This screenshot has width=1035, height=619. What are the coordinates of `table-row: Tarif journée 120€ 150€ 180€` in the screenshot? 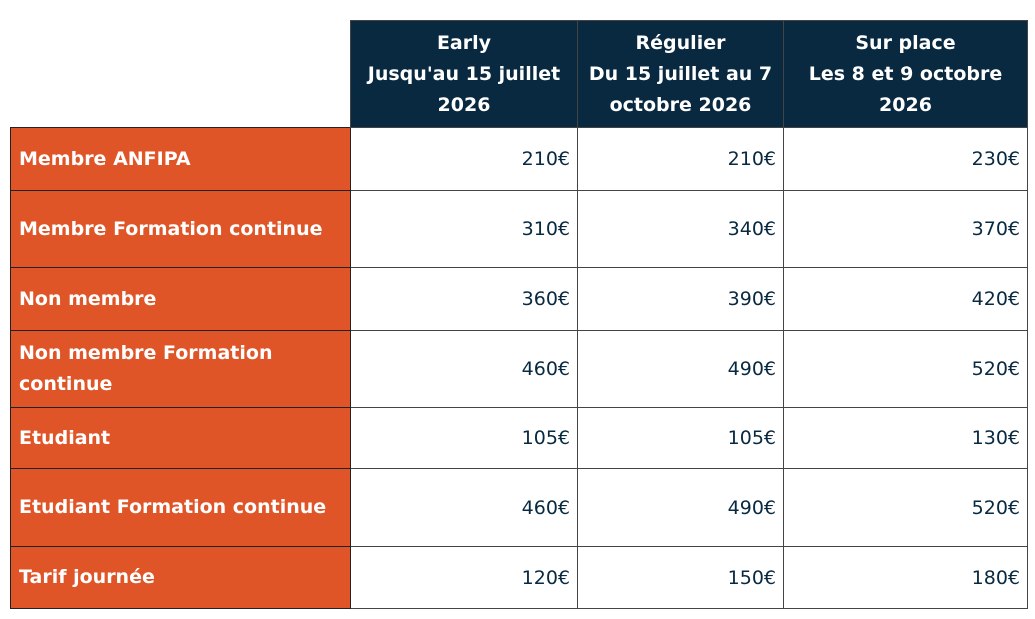 It's located at (519, 577).